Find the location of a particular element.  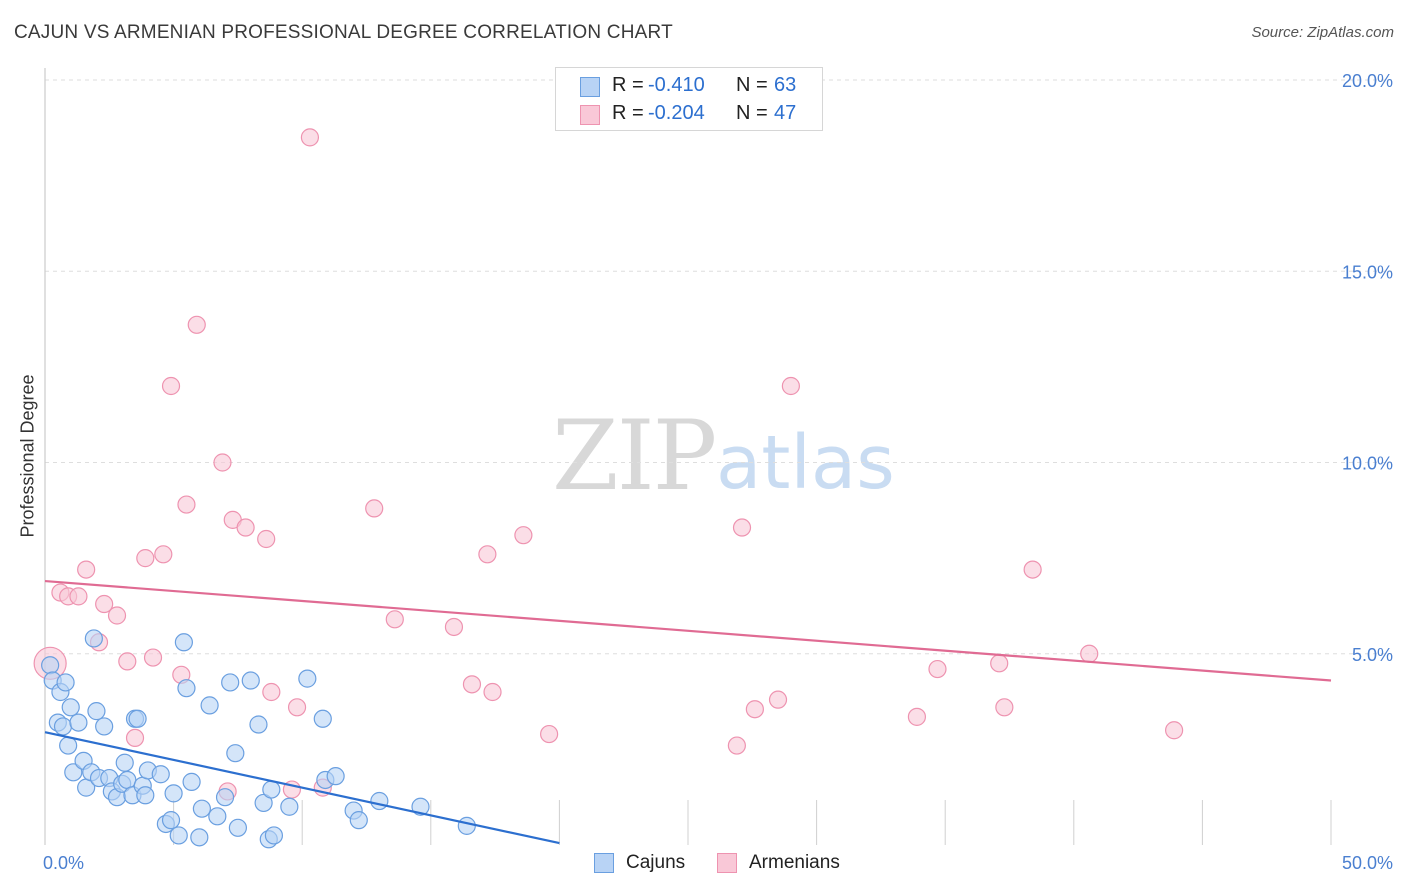

cajun-points is located at coordinates (258, 739).